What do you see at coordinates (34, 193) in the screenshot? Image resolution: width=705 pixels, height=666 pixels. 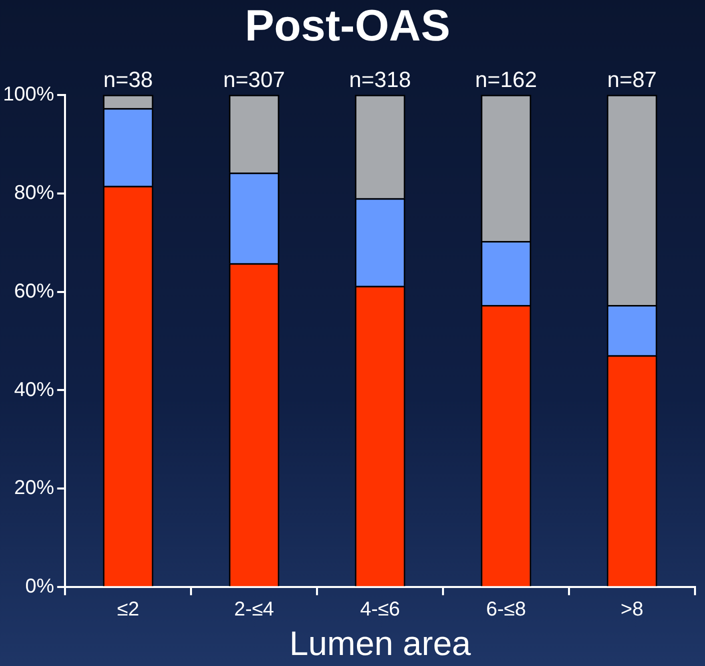 I see `y-tick-label: 80%` at bounding box center [34, 193].